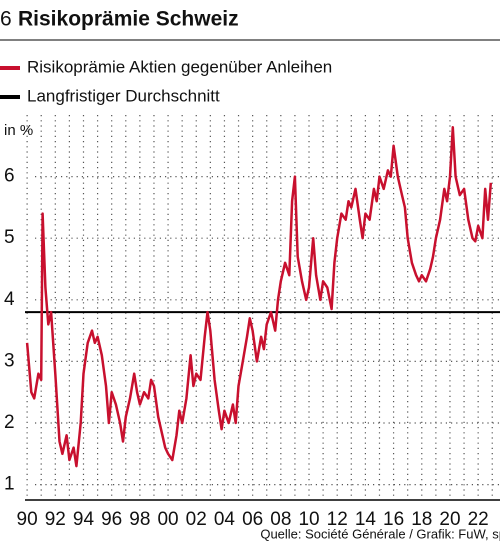 The image size is (500, 545). What do you see at coordinates (139, 519) in the screenshot?
I see `x-tick-label: 98` at bounding box center [139, 519].